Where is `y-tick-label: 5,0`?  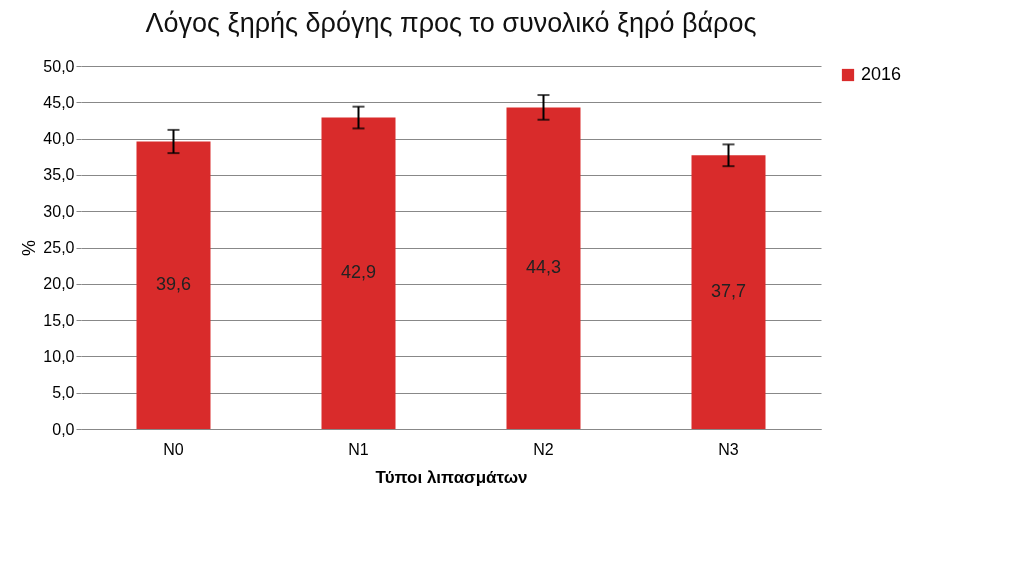
y-tick-label: 5,0 is located at coordinates (63, 393).